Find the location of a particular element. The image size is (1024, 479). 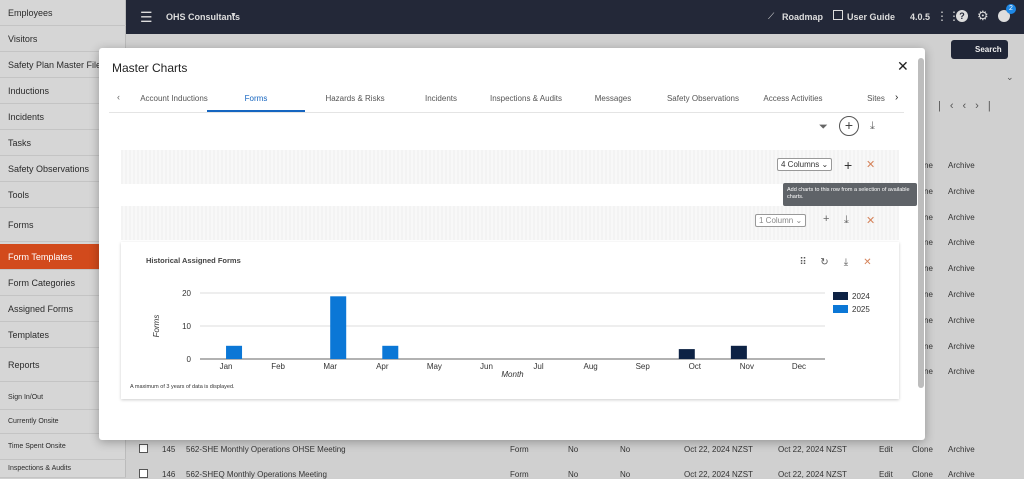

table-cell: No is located at coordinates (625, 474).